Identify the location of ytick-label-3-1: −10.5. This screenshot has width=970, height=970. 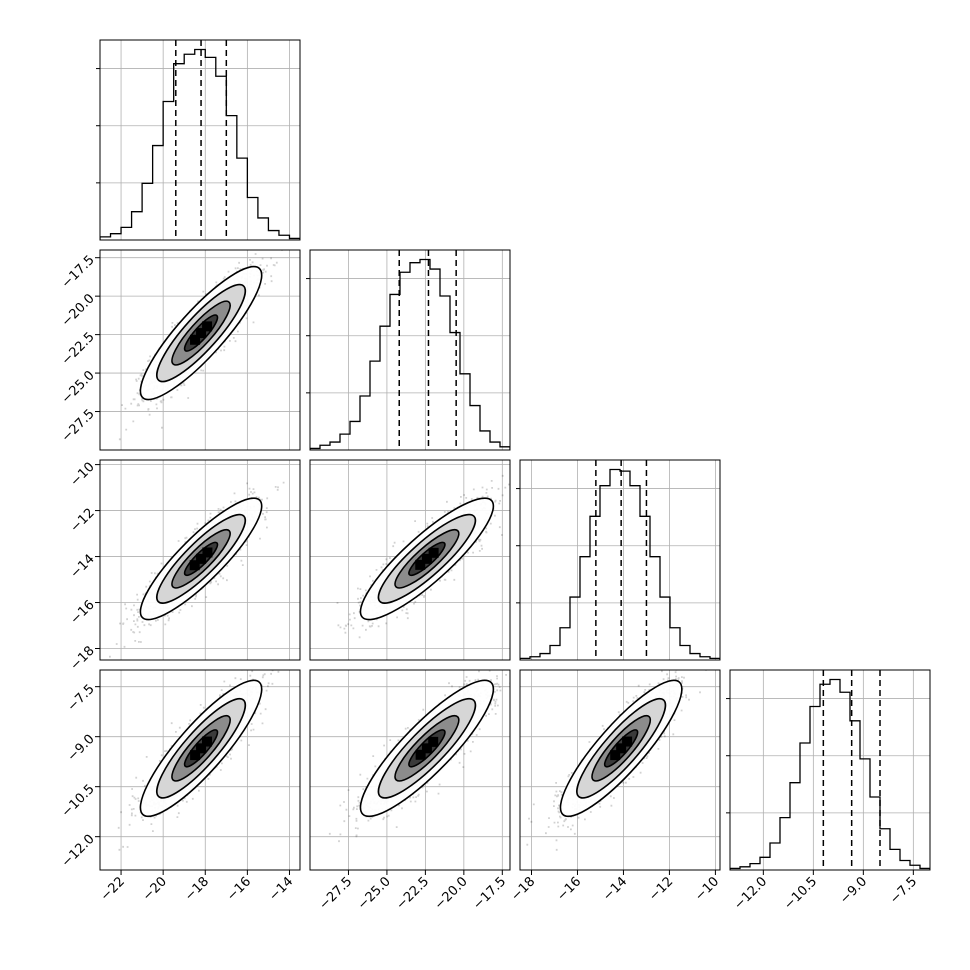
(78, 801).